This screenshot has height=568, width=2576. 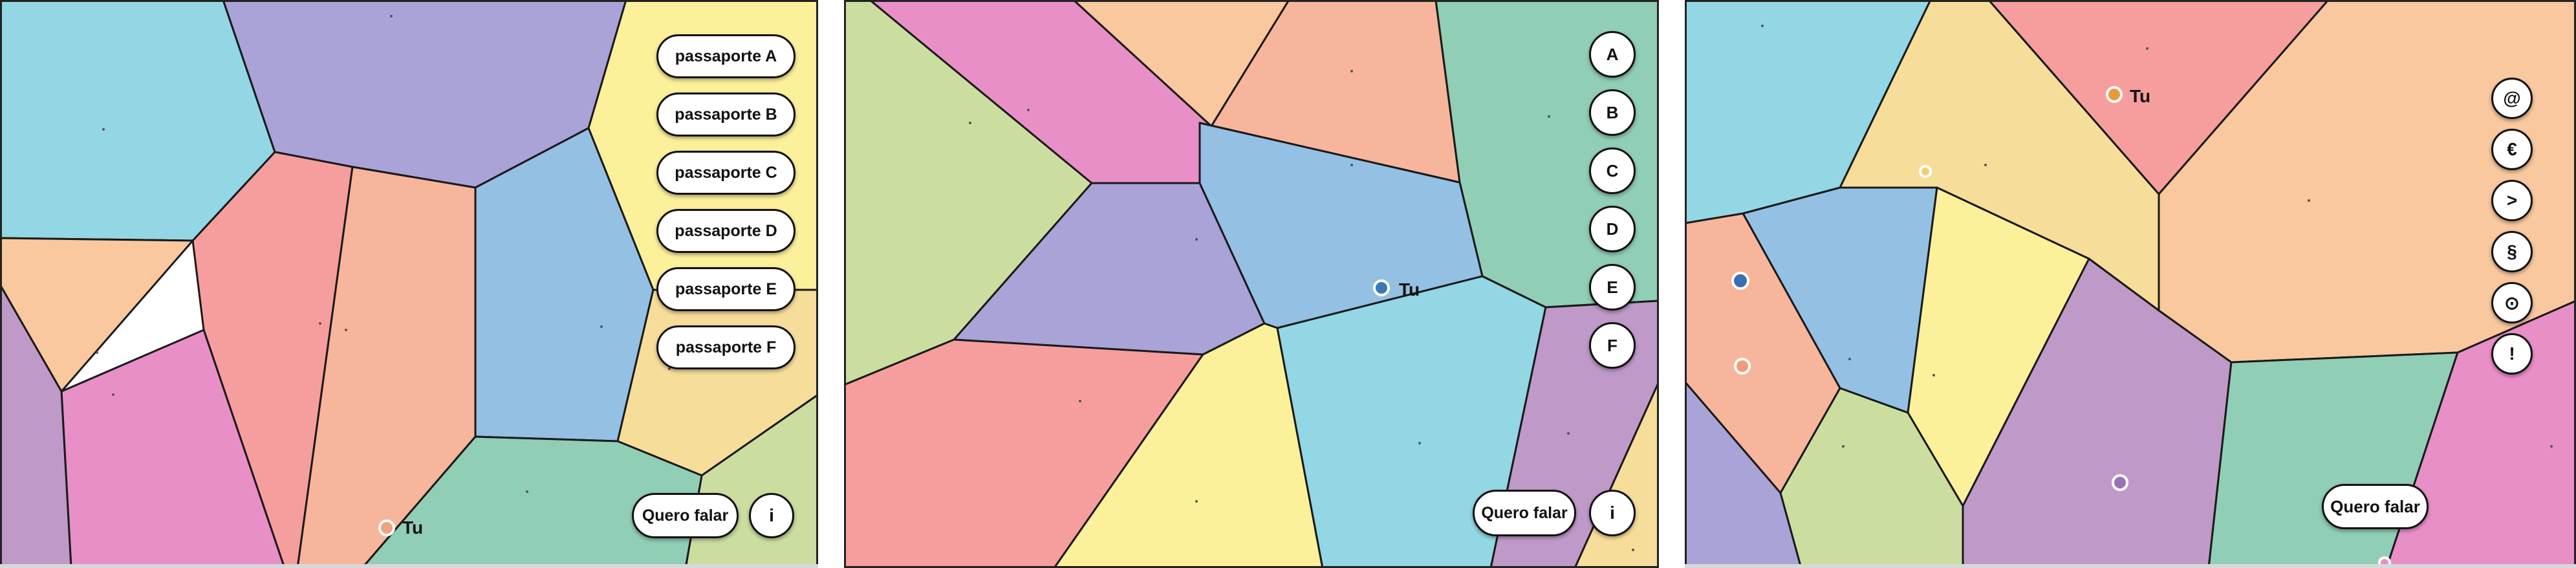 What do you see at coordinates (726, 347) in the screenshot?
I see `passport-f-button: passaporte F` at bounding box center [726, 347].